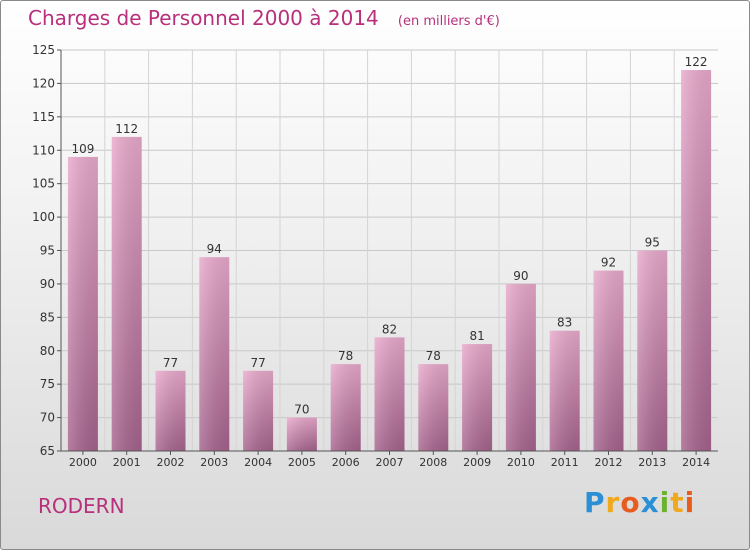  What do you see at coordinates (203, 18) in the screenshot?
I see `chart-title: Charges de Personnel 2000 à 2014` at bounding box center [203, 18].